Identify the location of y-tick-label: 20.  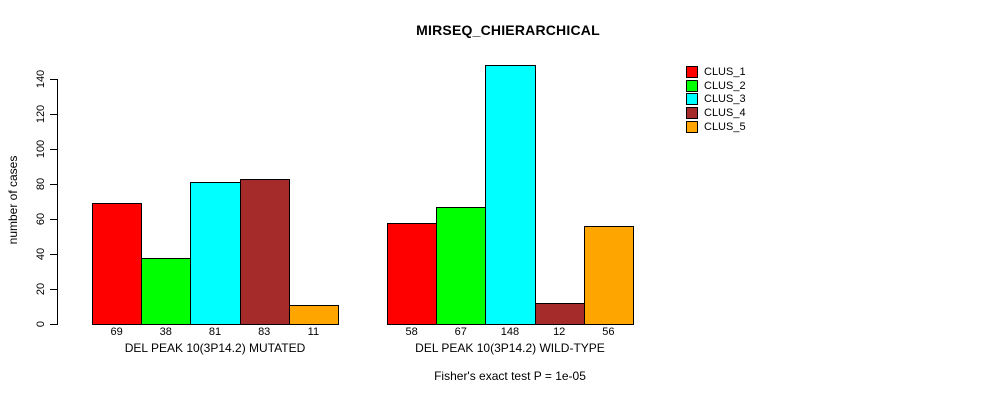
(41, 289).